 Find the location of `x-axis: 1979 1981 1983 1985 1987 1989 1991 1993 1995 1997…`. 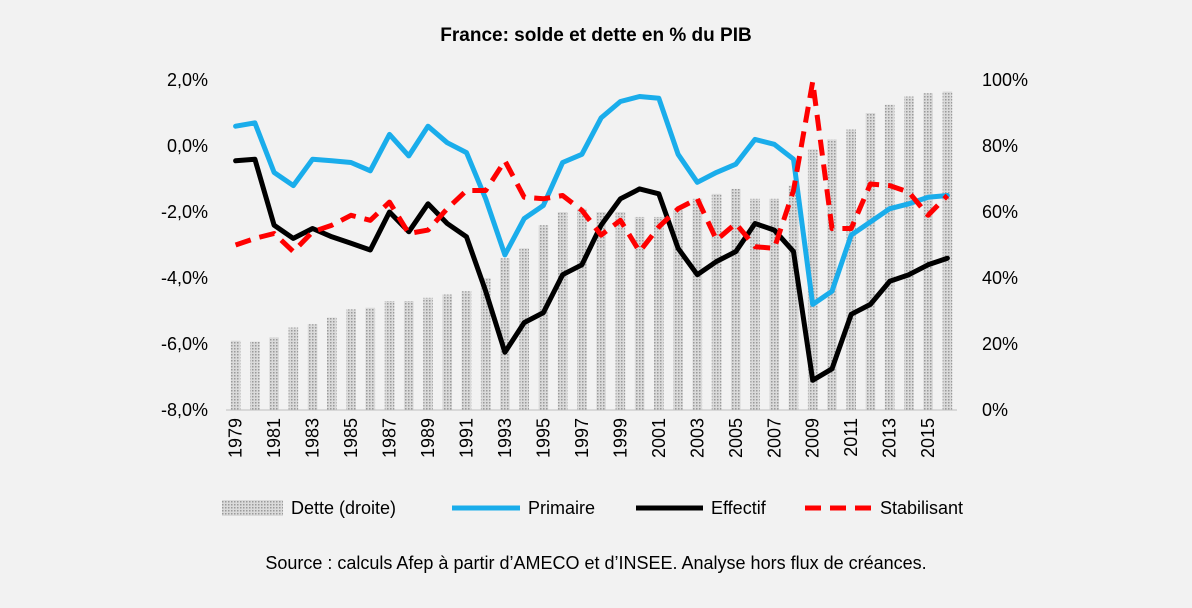

x-axis: 1979 1981 1983 1985 1987 1989 1991 1993 1995 1997… is located at coordinates (582, 438).